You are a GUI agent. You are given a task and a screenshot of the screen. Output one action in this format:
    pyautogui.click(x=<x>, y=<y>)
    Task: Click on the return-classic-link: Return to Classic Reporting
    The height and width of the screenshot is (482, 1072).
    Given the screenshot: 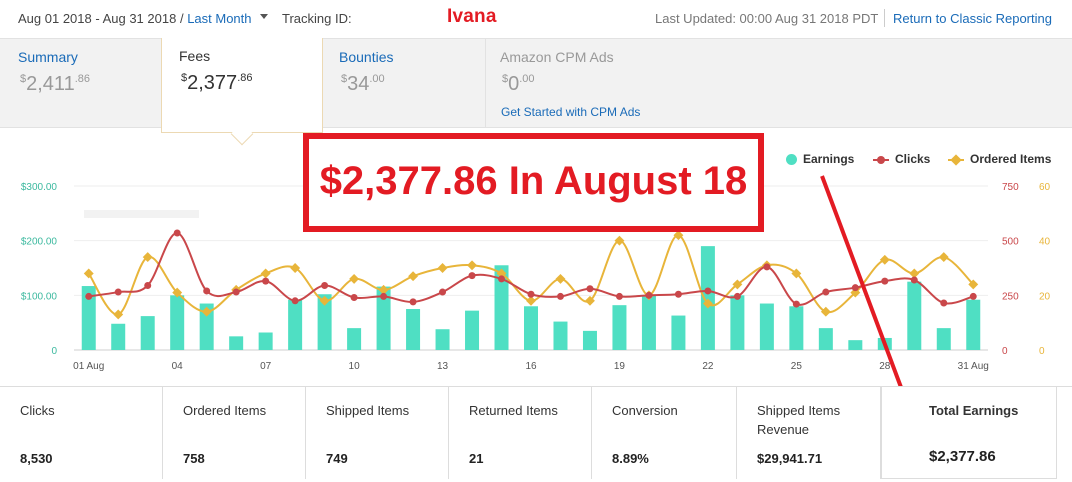 What is the action you would take?
    pyautogui.click(x=972, y=18)
    